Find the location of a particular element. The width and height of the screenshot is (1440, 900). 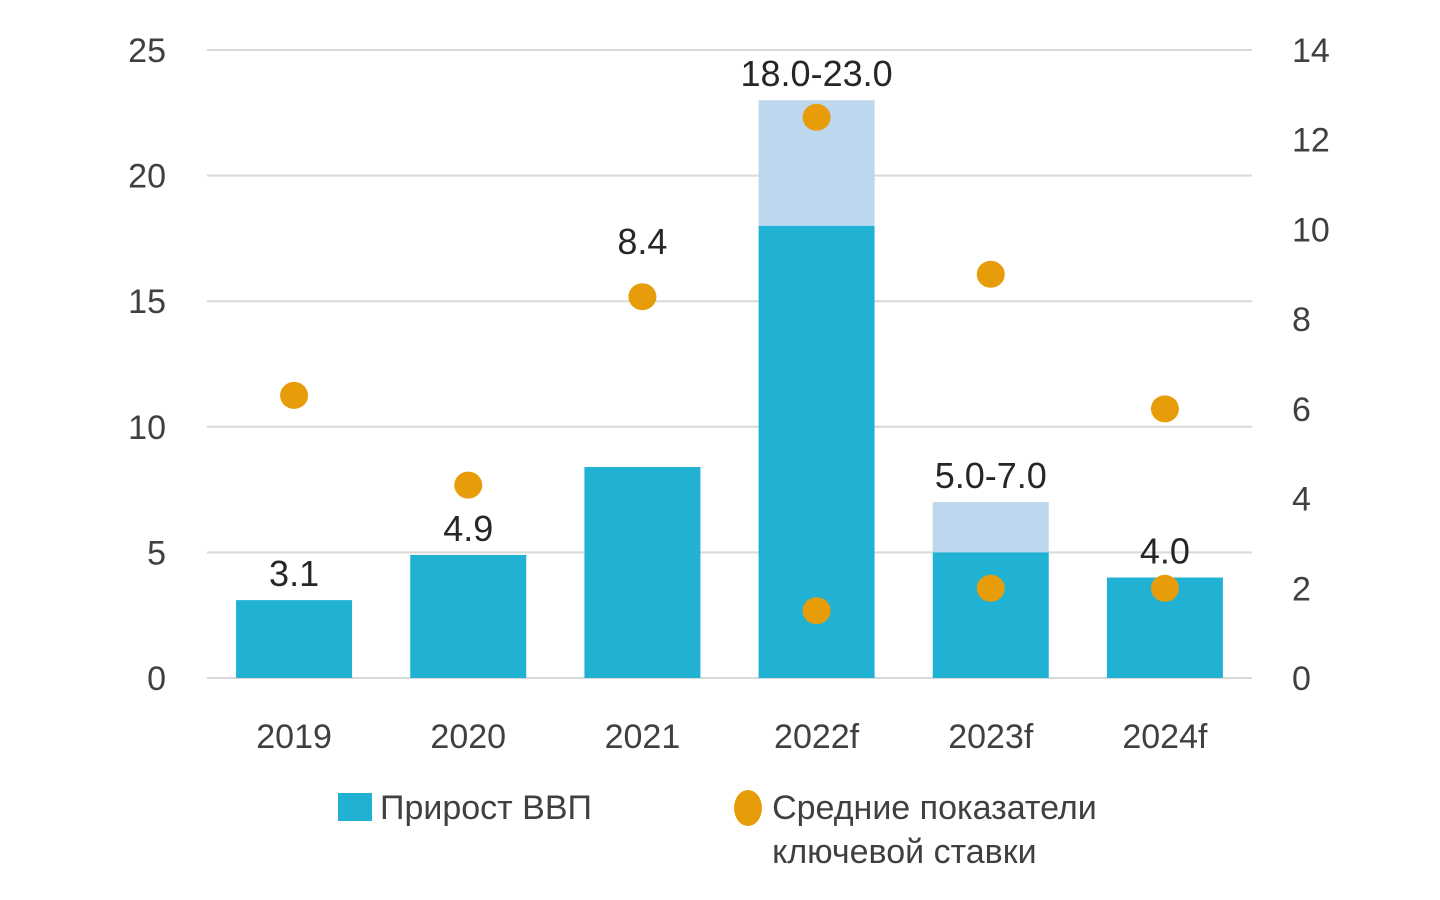

point-2019 is located at coordinates (294, 395).